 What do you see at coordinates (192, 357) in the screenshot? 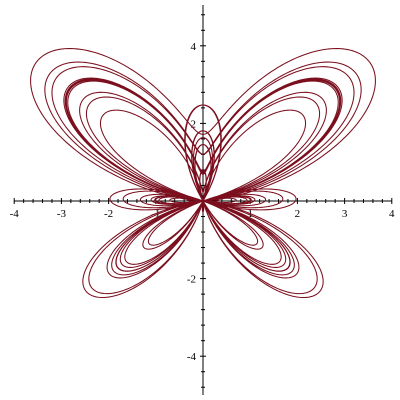
I see `y-tick-label: -4` at bounding box center [192, 357].